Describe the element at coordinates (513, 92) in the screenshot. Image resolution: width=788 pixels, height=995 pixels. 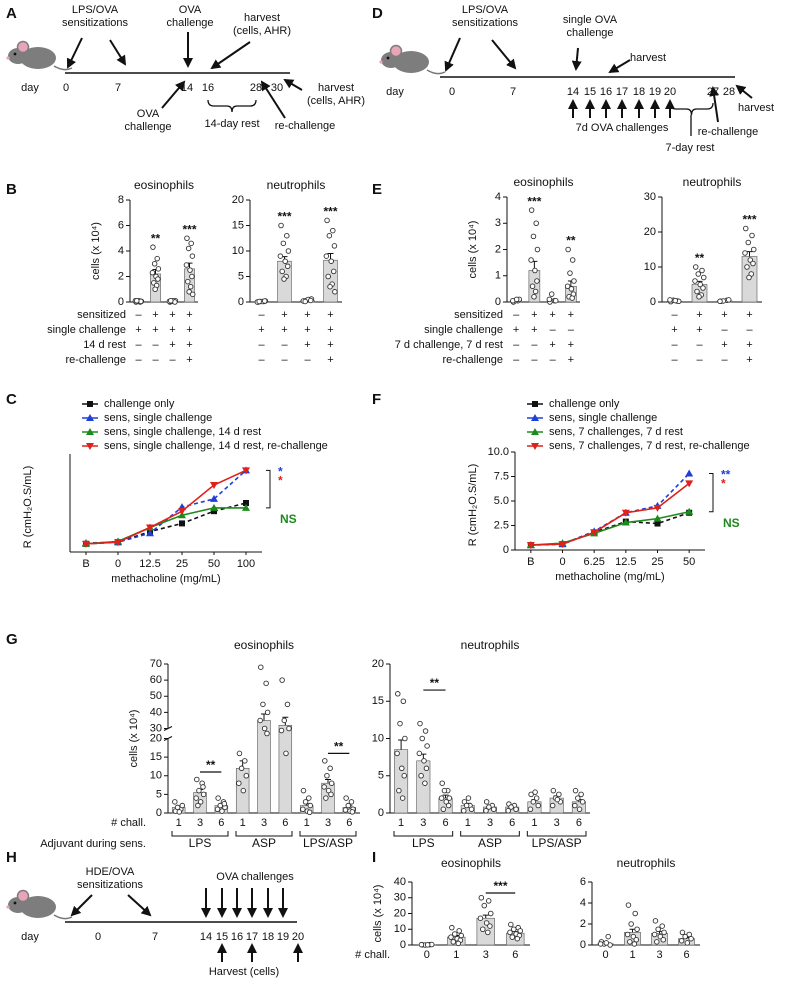
I see `day-tick-label: 7` at that location.